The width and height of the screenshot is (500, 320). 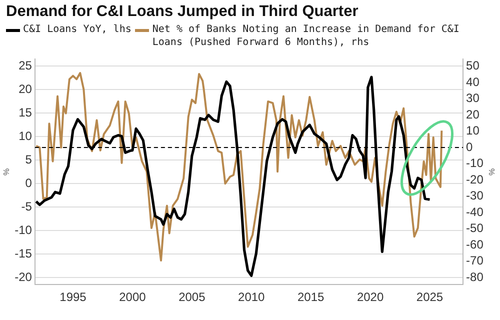 I want to click on y2-tick-label: -20, so click(x=475, y=179).